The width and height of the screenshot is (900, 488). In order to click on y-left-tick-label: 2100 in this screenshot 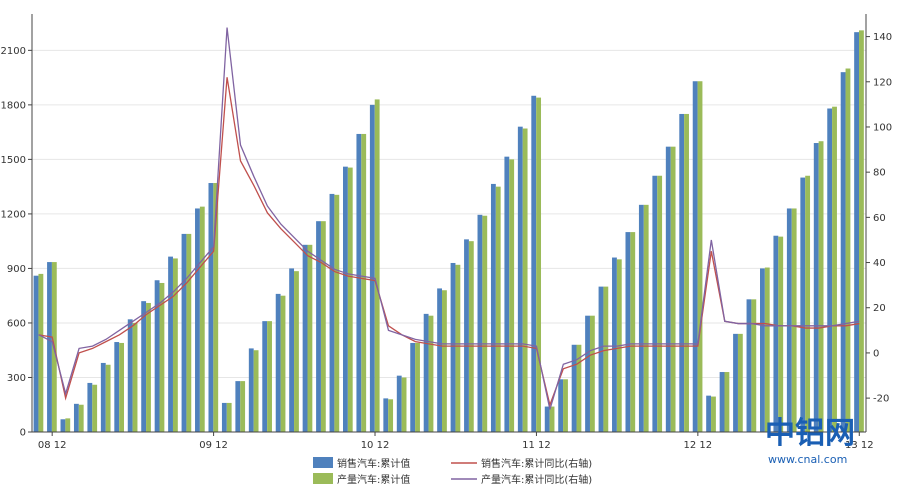, I will do `click(13, 51)`.